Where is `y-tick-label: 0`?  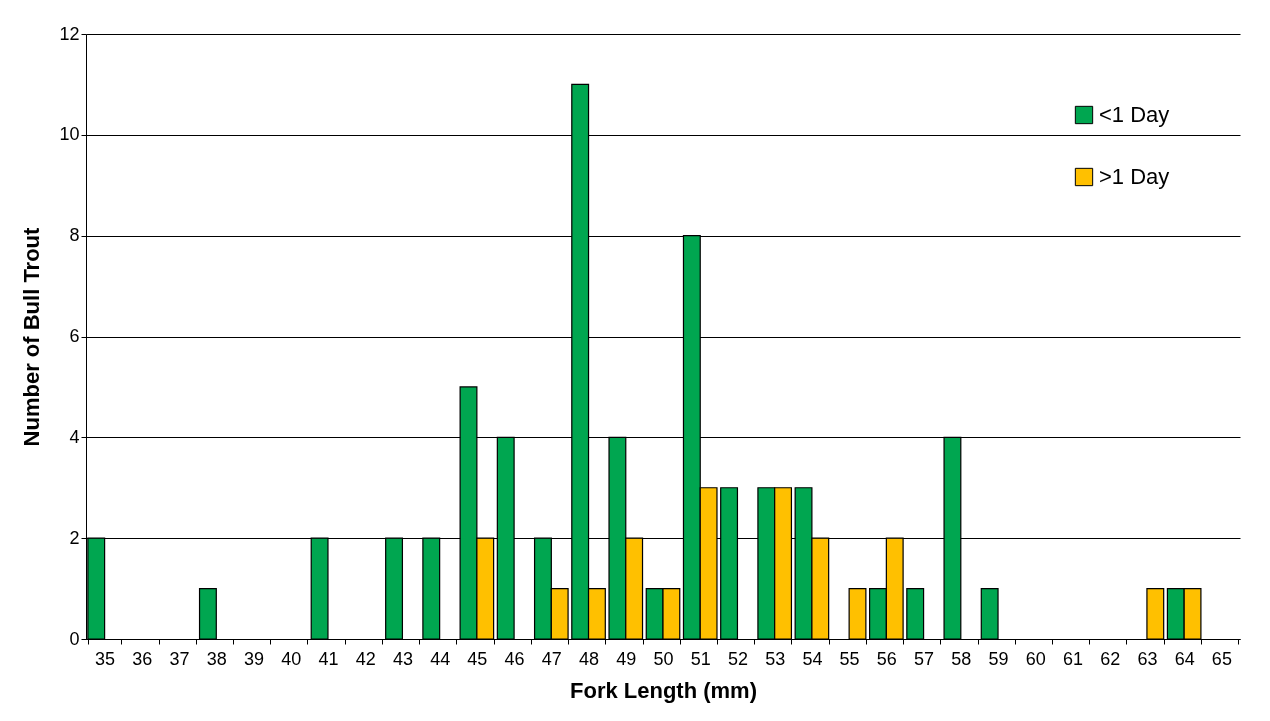 y-tick-label: 0 is located at coordinates (74, 638).